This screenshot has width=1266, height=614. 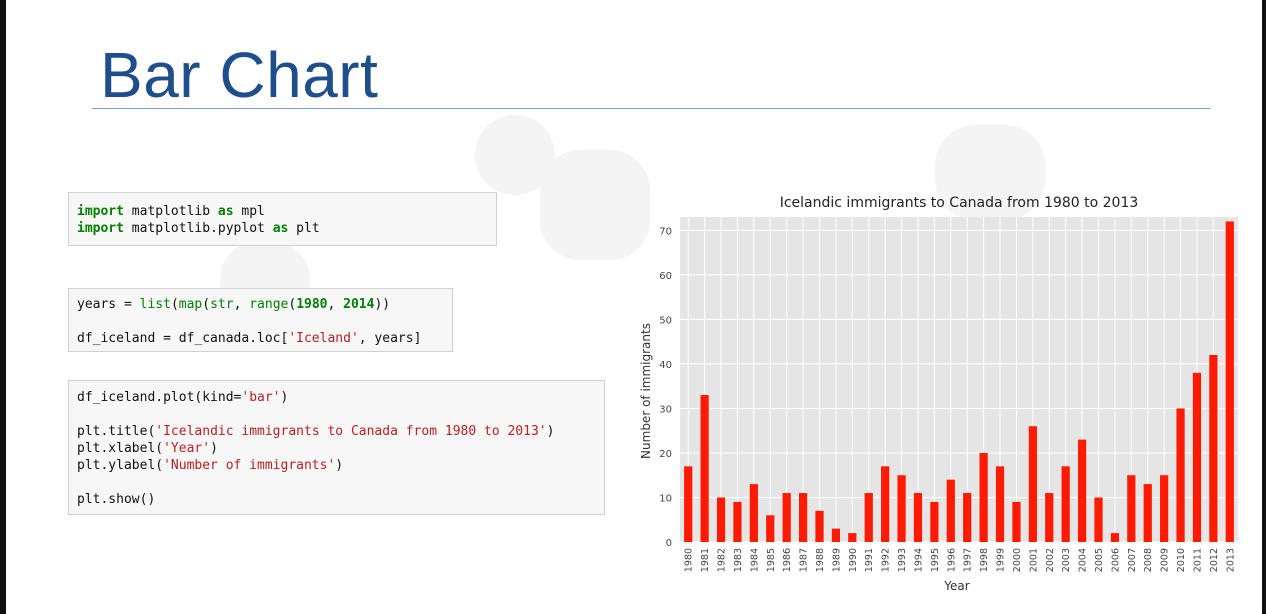 I want to click on x-tick-label: 1993, so click(x=902, y=560).